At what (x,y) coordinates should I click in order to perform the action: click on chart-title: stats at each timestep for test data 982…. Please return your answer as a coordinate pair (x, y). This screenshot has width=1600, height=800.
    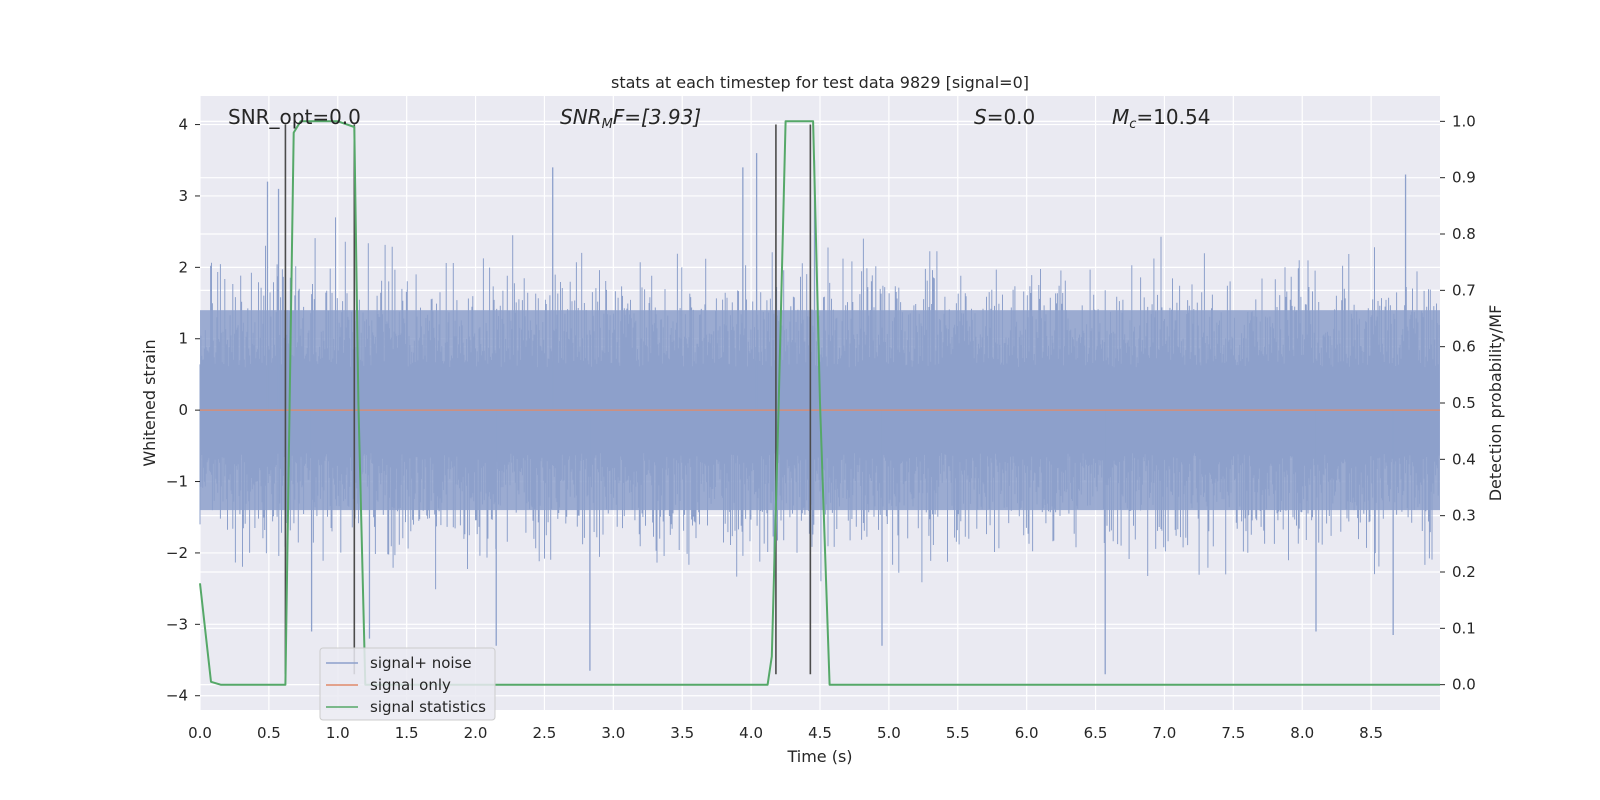
    Looking at the image, I should click on (820, 82).